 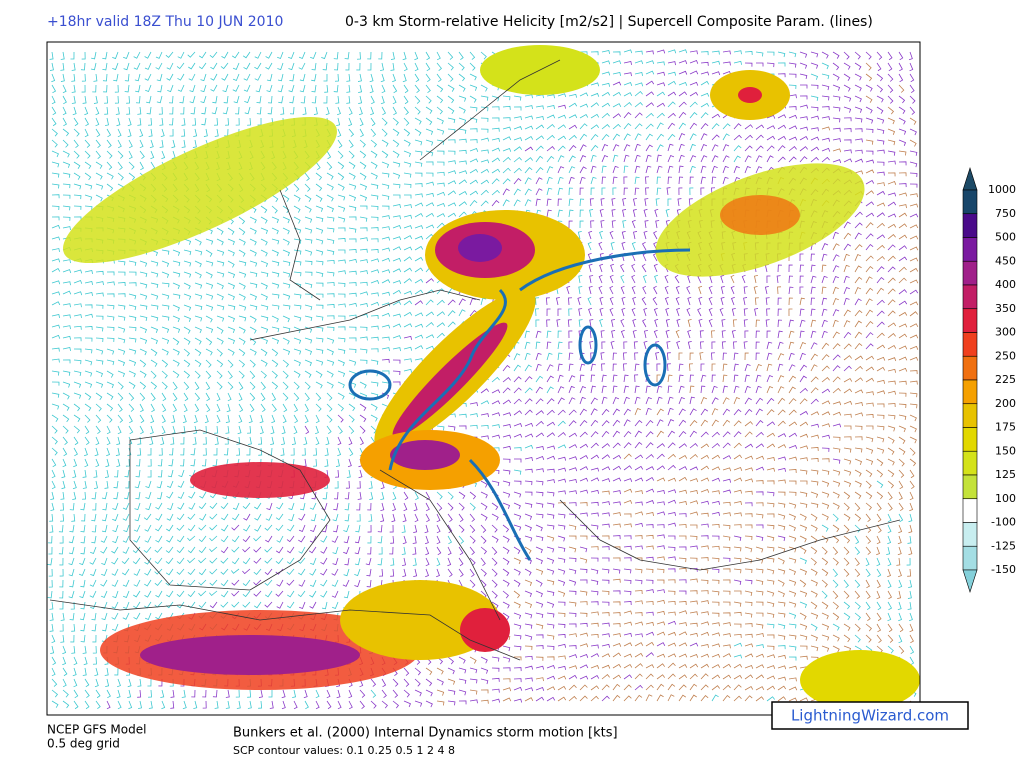 I want to click on colorbar-label: -150, so click(x=1003, y=569).